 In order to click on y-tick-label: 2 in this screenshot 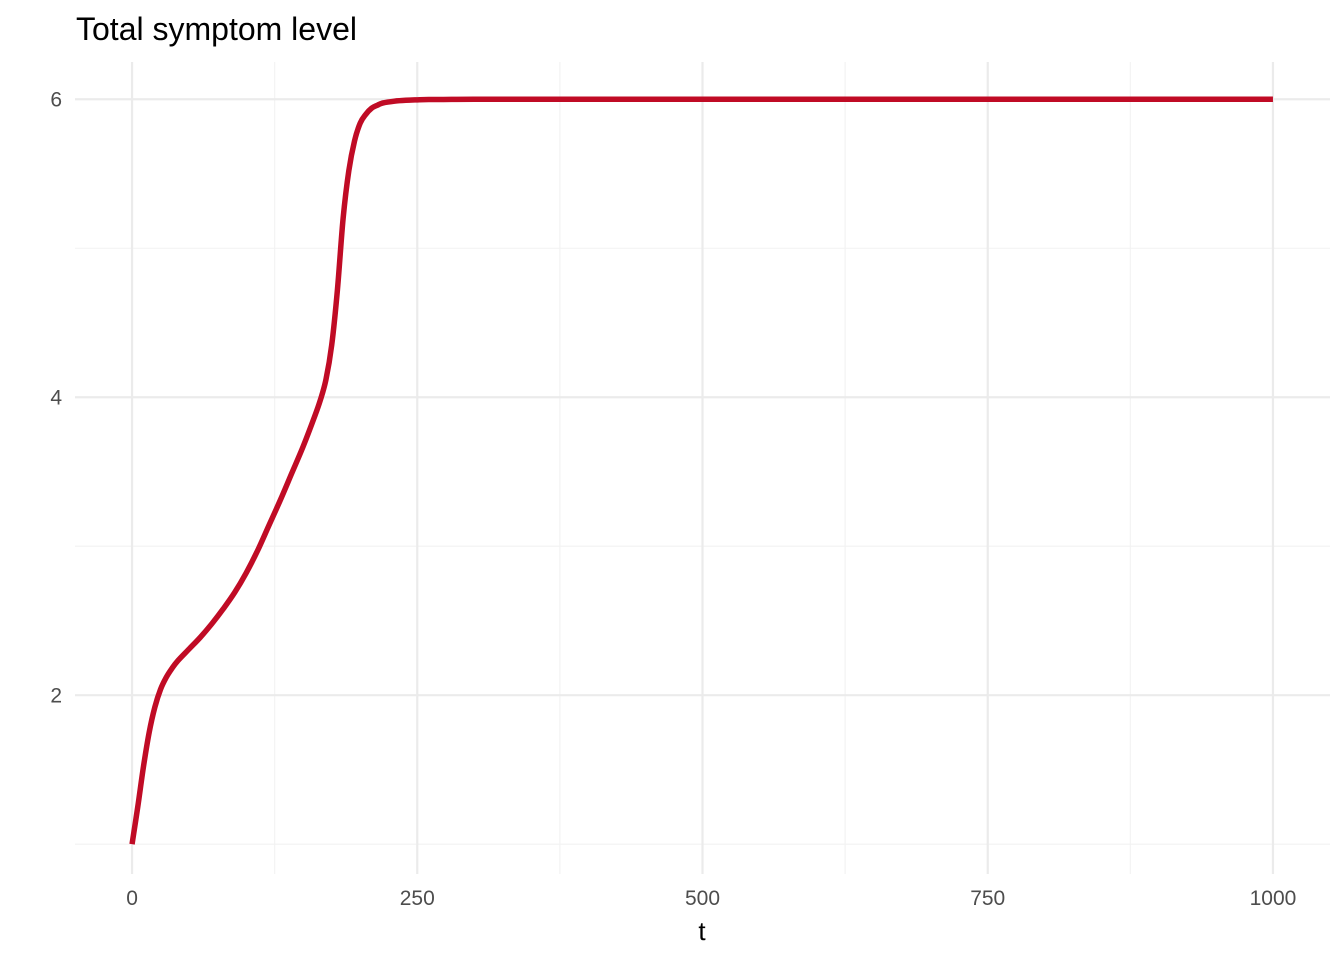, I will do `click(56, 696)`.